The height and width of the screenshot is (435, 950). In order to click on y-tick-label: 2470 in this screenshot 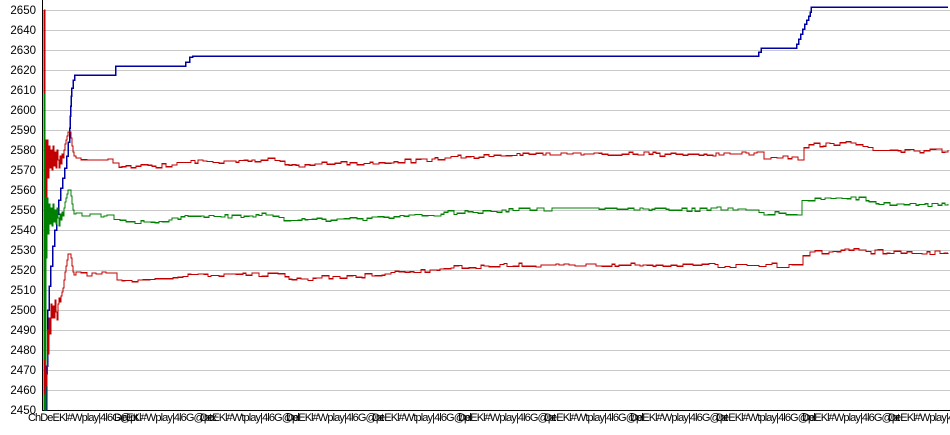, I will do `click(23, 371)`.